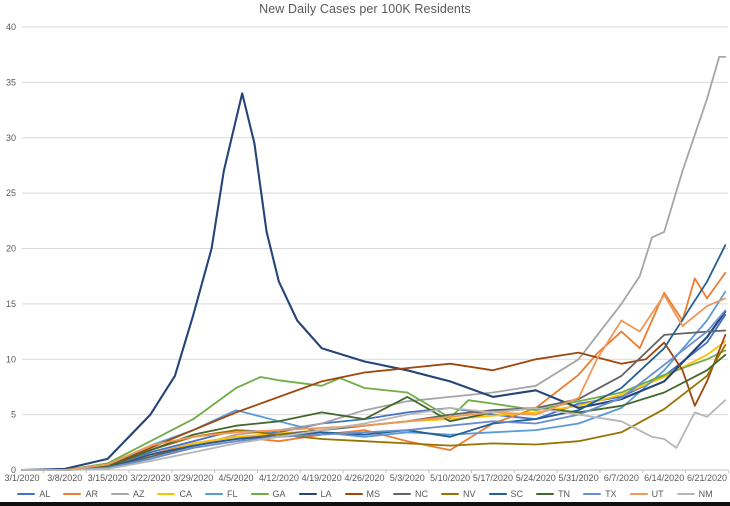 This screenshot has width=730, height=506. I want to click on y-axis-label: 40, so click(11, 27).